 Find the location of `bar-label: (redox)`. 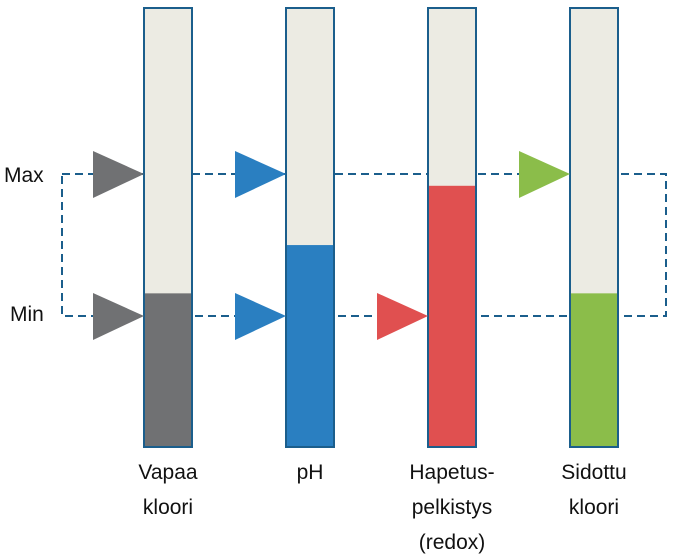

bar-label: (redox) is located at coordinates (452, 542).